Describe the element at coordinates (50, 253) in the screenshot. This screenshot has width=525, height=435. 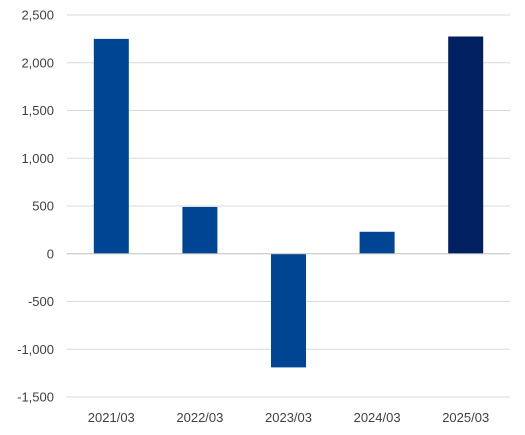
I see `y-tick-label: 0` at that location.